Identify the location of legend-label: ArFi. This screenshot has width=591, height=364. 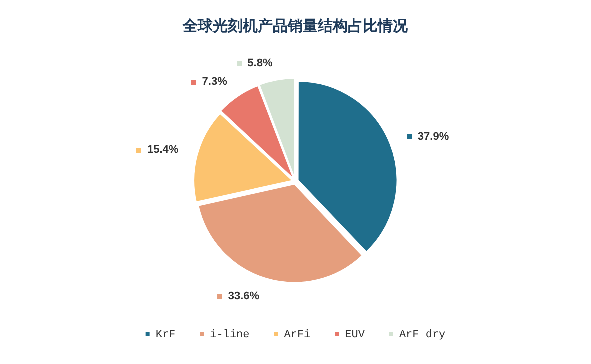
(298, 335).